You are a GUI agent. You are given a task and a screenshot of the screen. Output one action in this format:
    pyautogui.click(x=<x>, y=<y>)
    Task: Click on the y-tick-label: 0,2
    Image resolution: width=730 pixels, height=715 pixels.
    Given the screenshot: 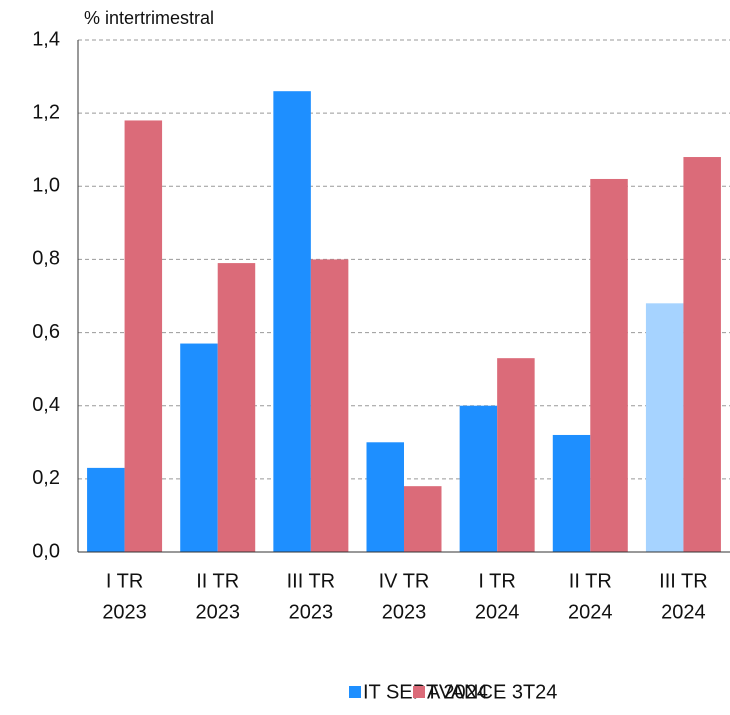 What is the action you would take?
    pyautogui.click(x=46, y=478)
    